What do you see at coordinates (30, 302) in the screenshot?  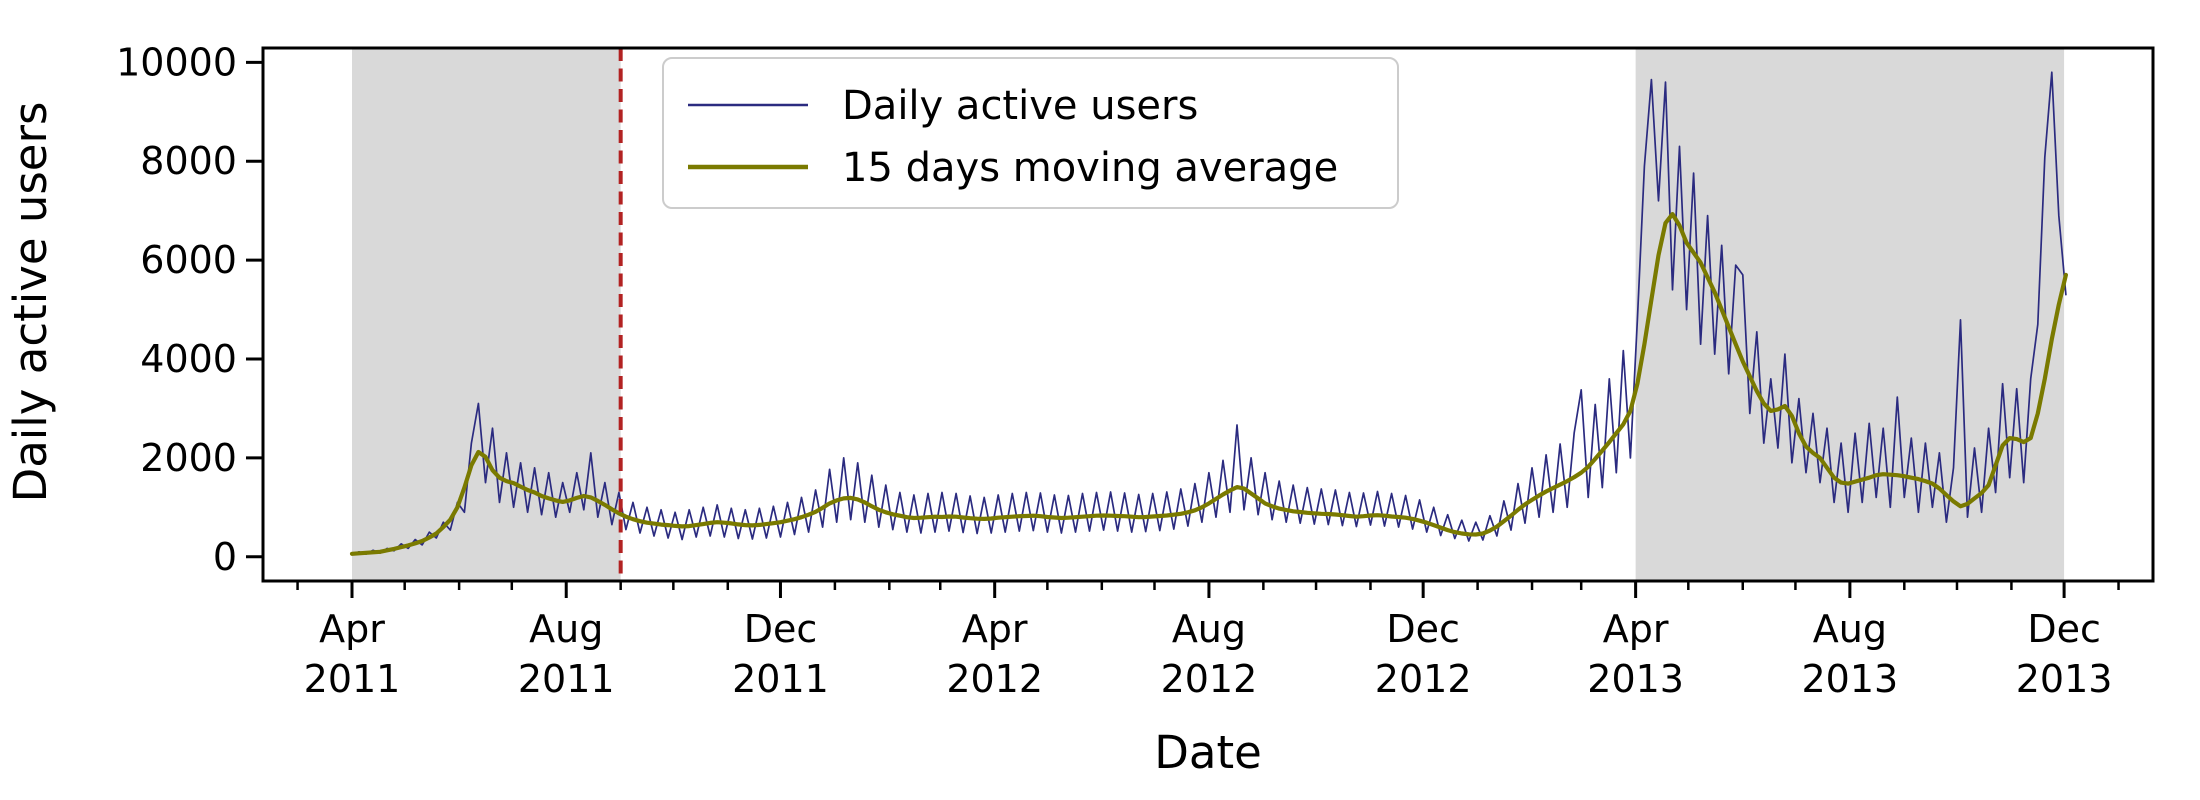 I see `y-axis-label: Daily active users` at bounding box center [30, 302].